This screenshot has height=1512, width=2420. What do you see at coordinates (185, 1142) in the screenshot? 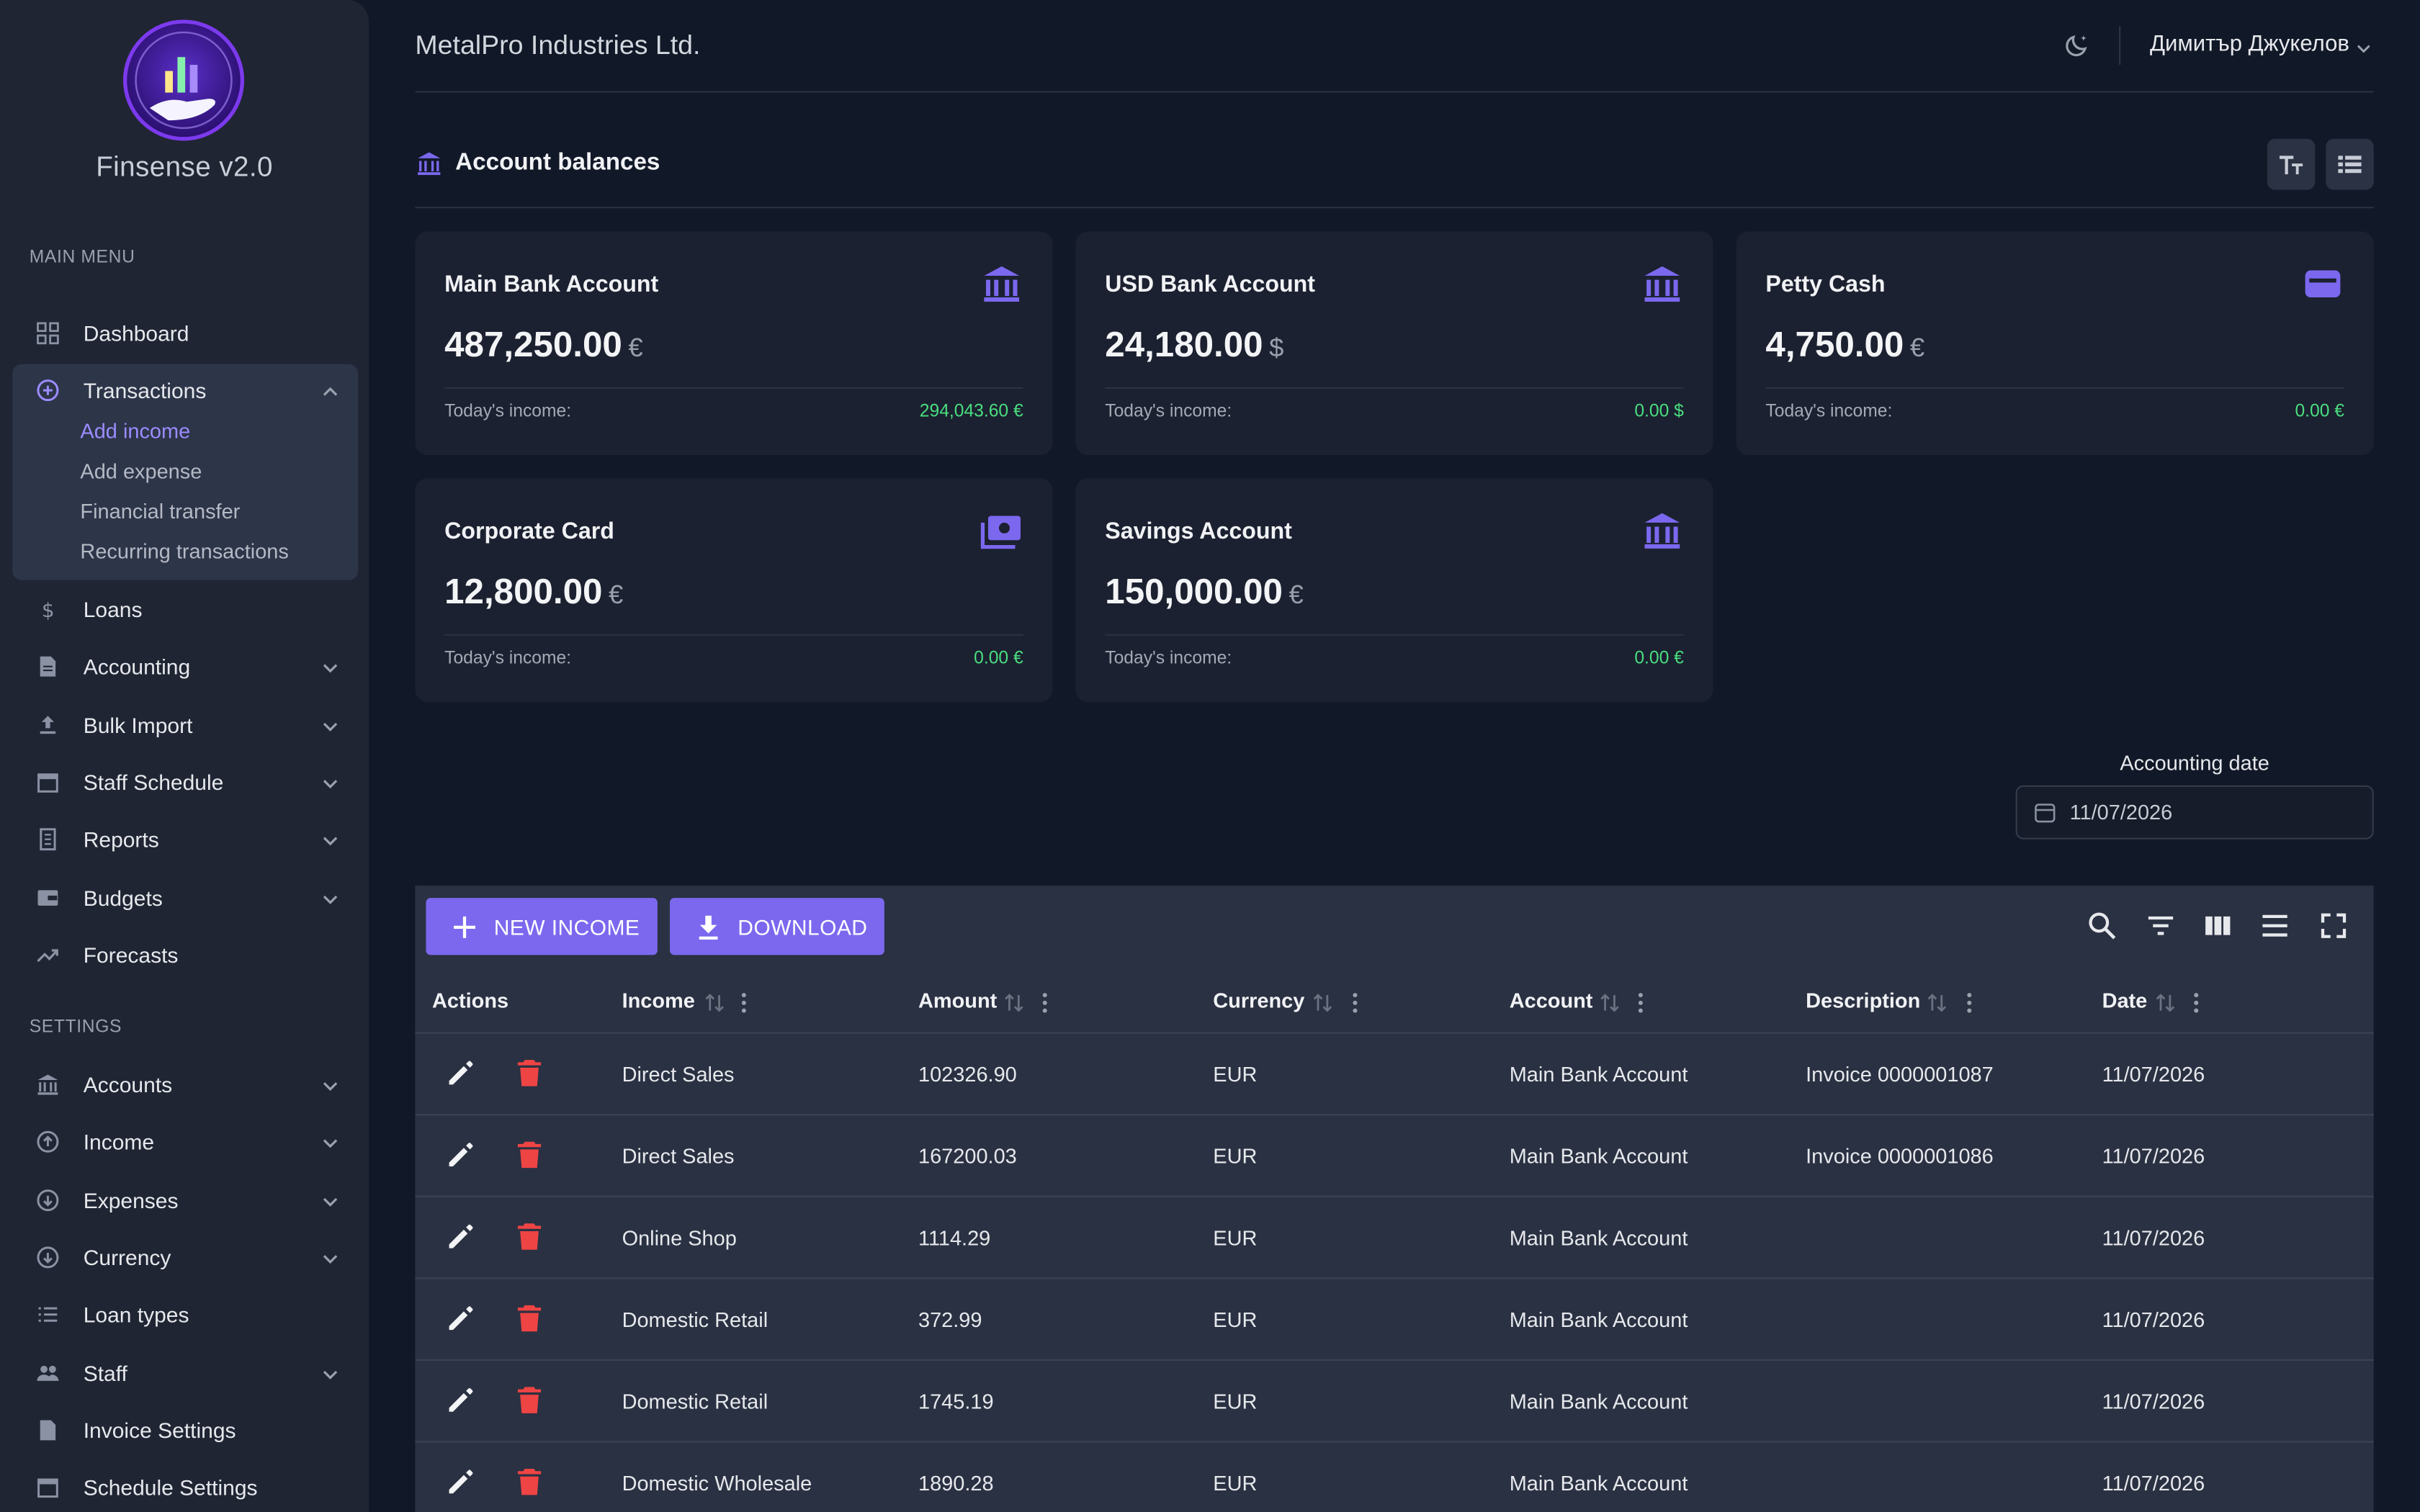
I see `sidebar-item-income: Income` at bounding box center [185, 1142].